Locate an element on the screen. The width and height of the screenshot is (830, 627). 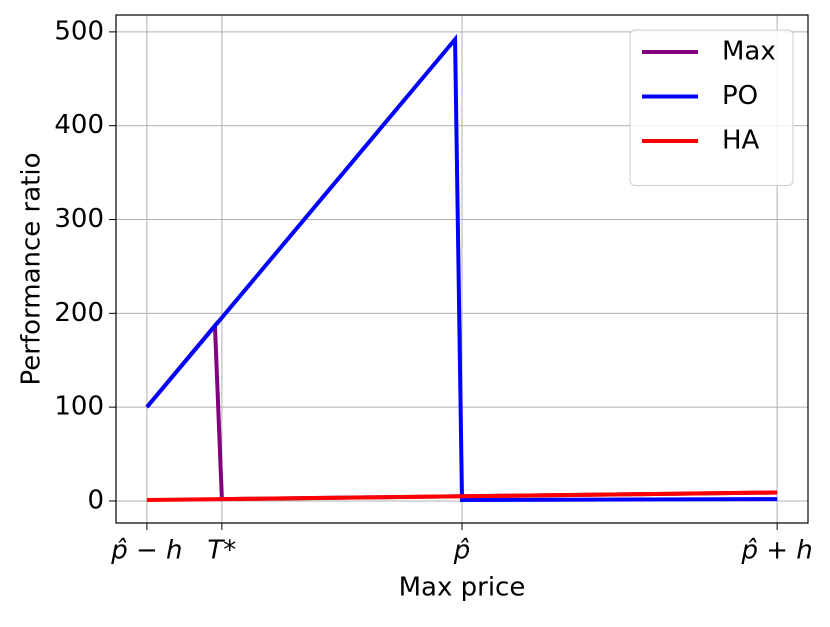
legend-label: HA is located at coordinates (741, 141).